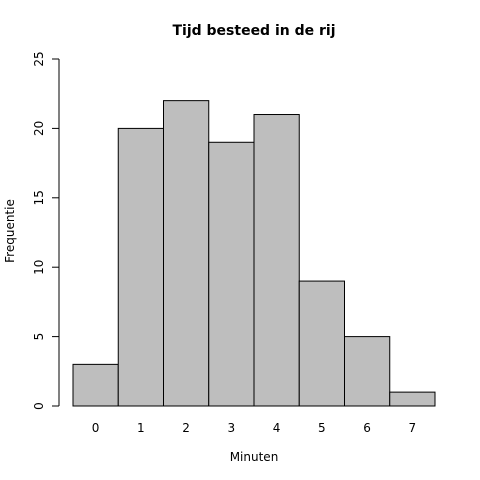  What do you see at coordinates (254, 457) in the screenshot?
I see `x-axis-label: Minuten` at bounding box center [254, 457].